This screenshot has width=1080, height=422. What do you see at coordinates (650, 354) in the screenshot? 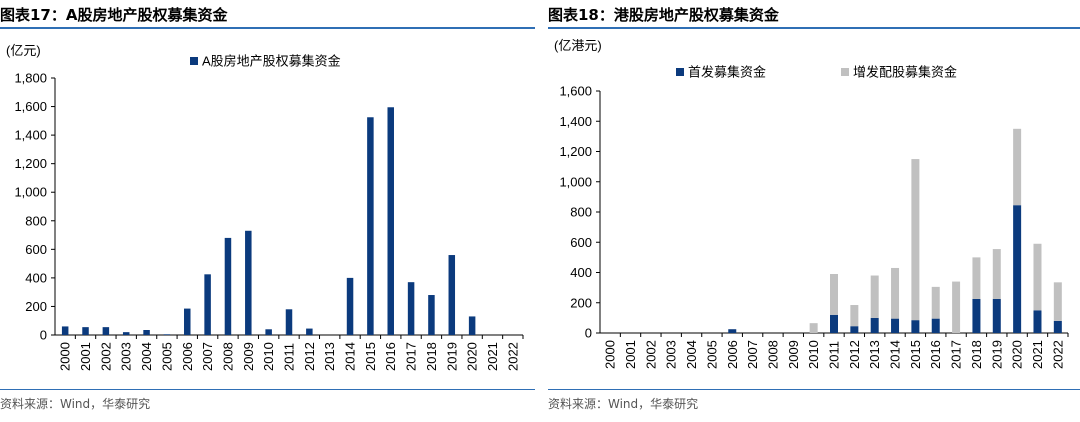
I see `x-tick-label: 2002` at bounding box center [650, 354].